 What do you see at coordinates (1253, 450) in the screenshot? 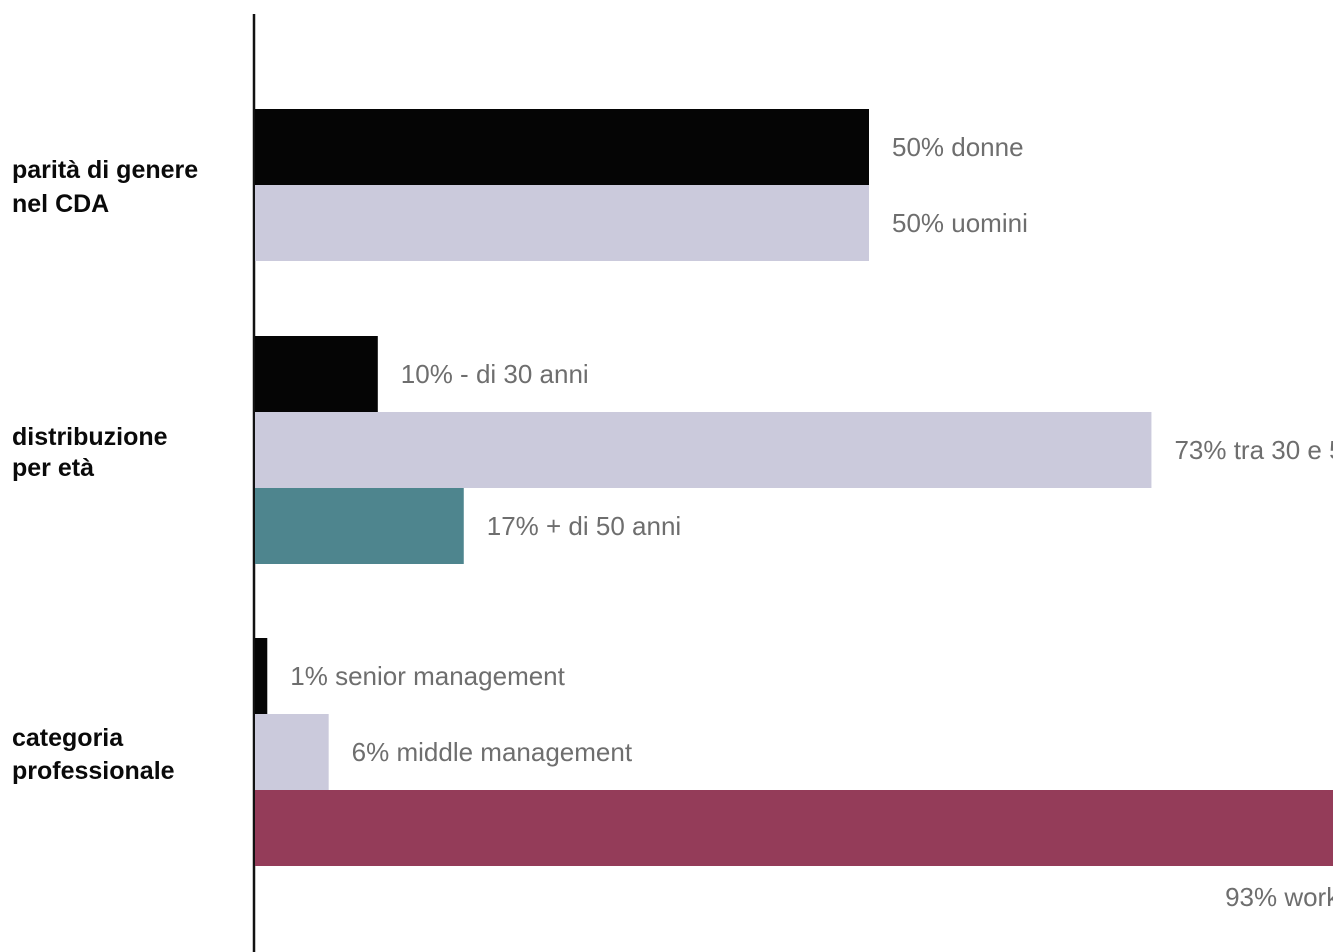
I see `bar-value-label: 73% tra 30 e 50 anni` at bounding box center [1253, 450].